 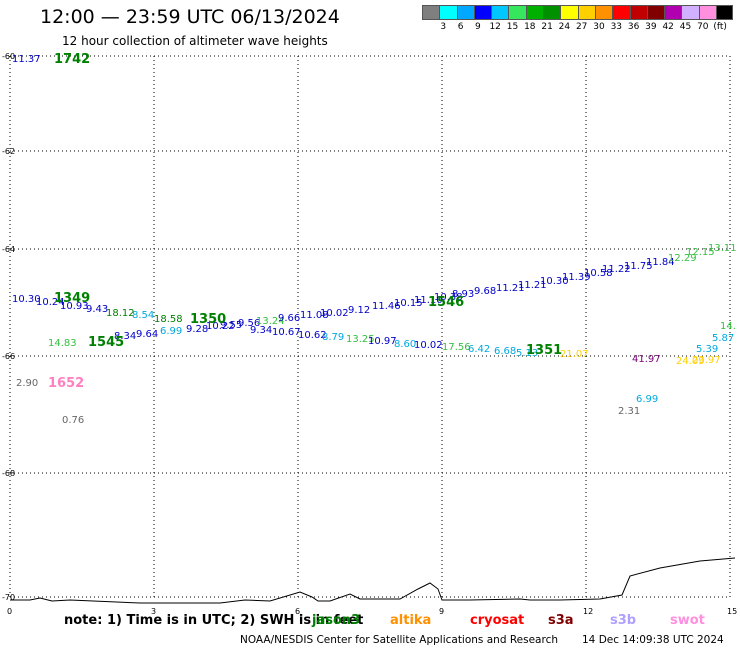 I want to click on wave-height-value: 6.42, so click(x=479, y=349).